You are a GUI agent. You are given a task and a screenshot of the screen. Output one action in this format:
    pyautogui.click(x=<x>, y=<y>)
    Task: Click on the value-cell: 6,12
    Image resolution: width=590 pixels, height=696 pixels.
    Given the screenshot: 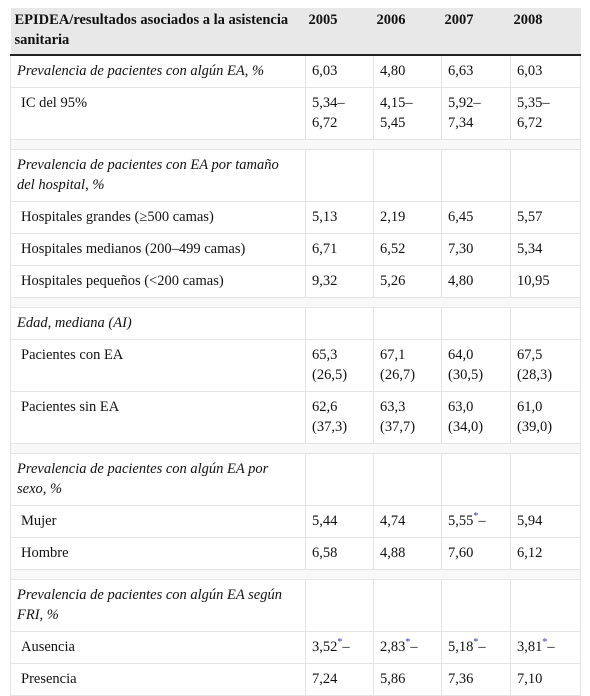 What is the action you would take?
    pyautogui.click(x=545, y=553)
    